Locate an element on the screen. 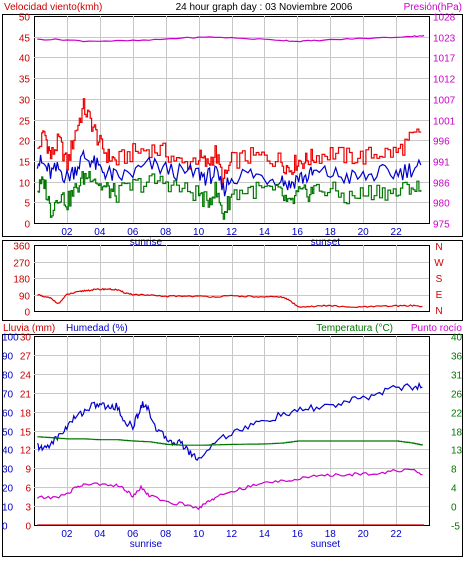  chart1-right-tick-label: 980 is located at coordinates (441, 204).